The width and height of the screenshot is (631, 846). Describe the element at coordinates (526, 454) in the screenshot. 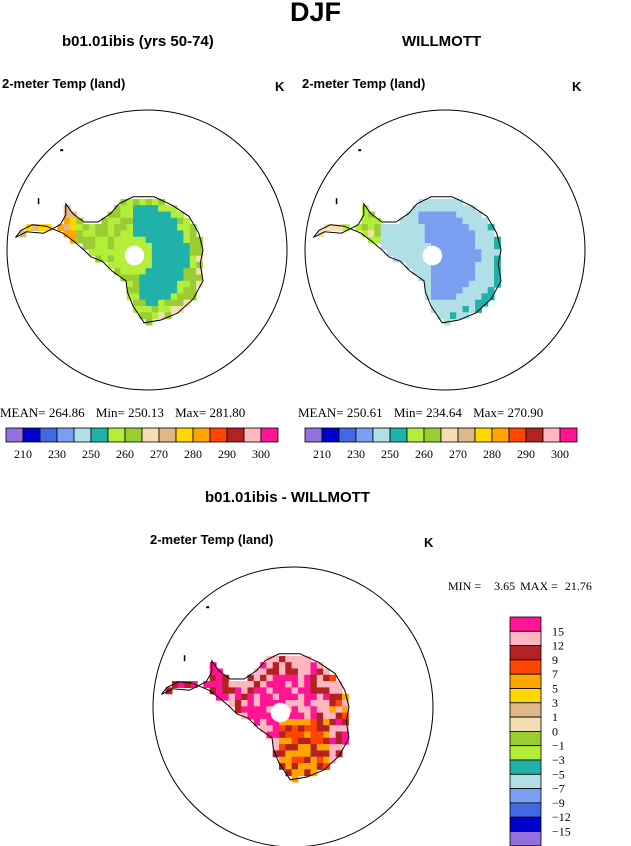

I see `colorbar-tick-label: 290` at that location.